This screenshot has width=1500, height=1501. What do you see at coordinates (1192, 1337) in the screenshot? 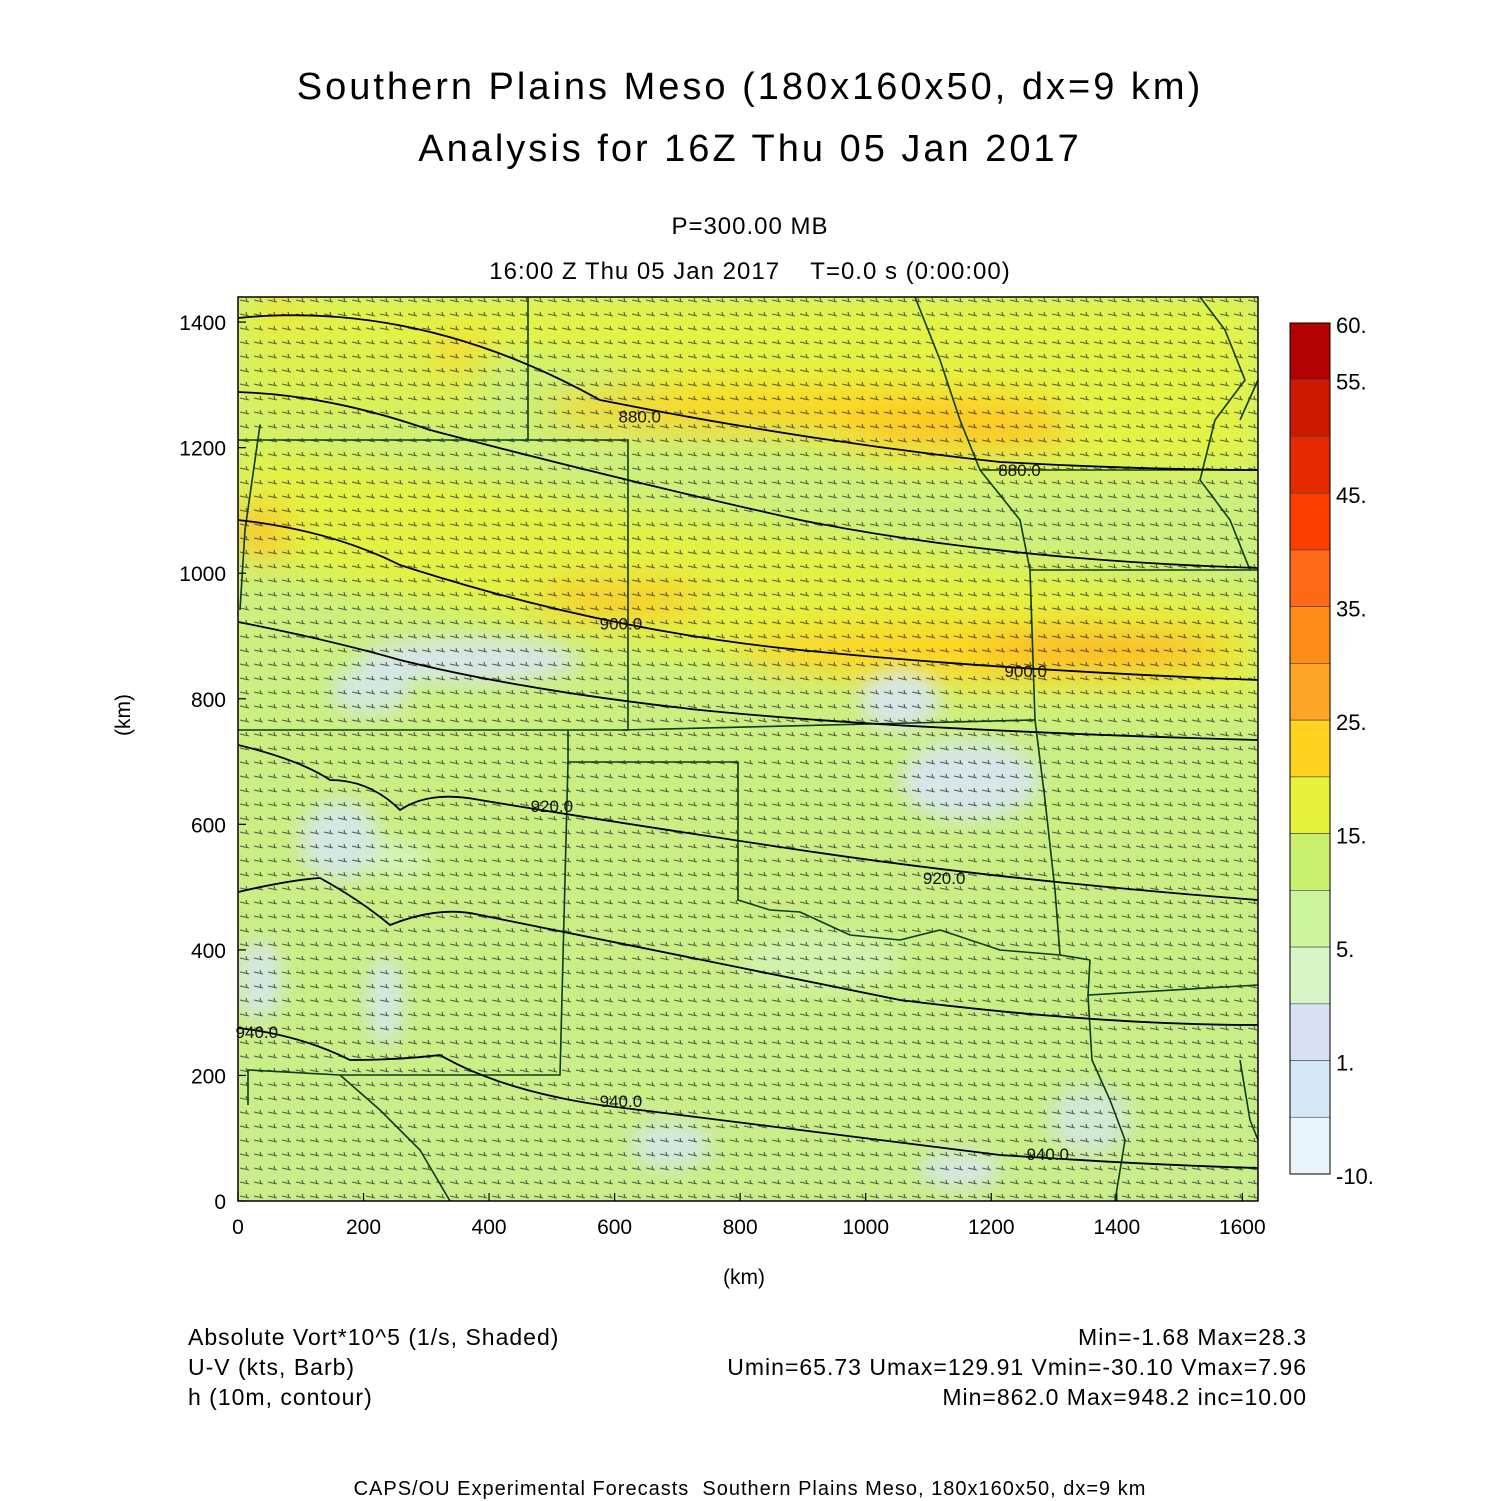
I see `field1-stats: Min=-1.68 Max=28.3` at bounding box center [1192, 1337].